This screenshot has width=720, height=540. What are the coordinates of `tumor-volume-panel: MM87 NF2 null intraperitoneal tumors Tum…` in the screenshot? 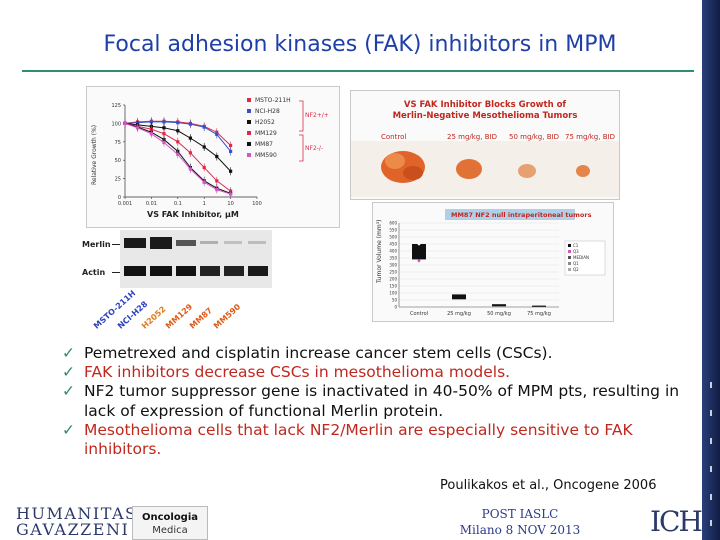 It's located at (493, 262).